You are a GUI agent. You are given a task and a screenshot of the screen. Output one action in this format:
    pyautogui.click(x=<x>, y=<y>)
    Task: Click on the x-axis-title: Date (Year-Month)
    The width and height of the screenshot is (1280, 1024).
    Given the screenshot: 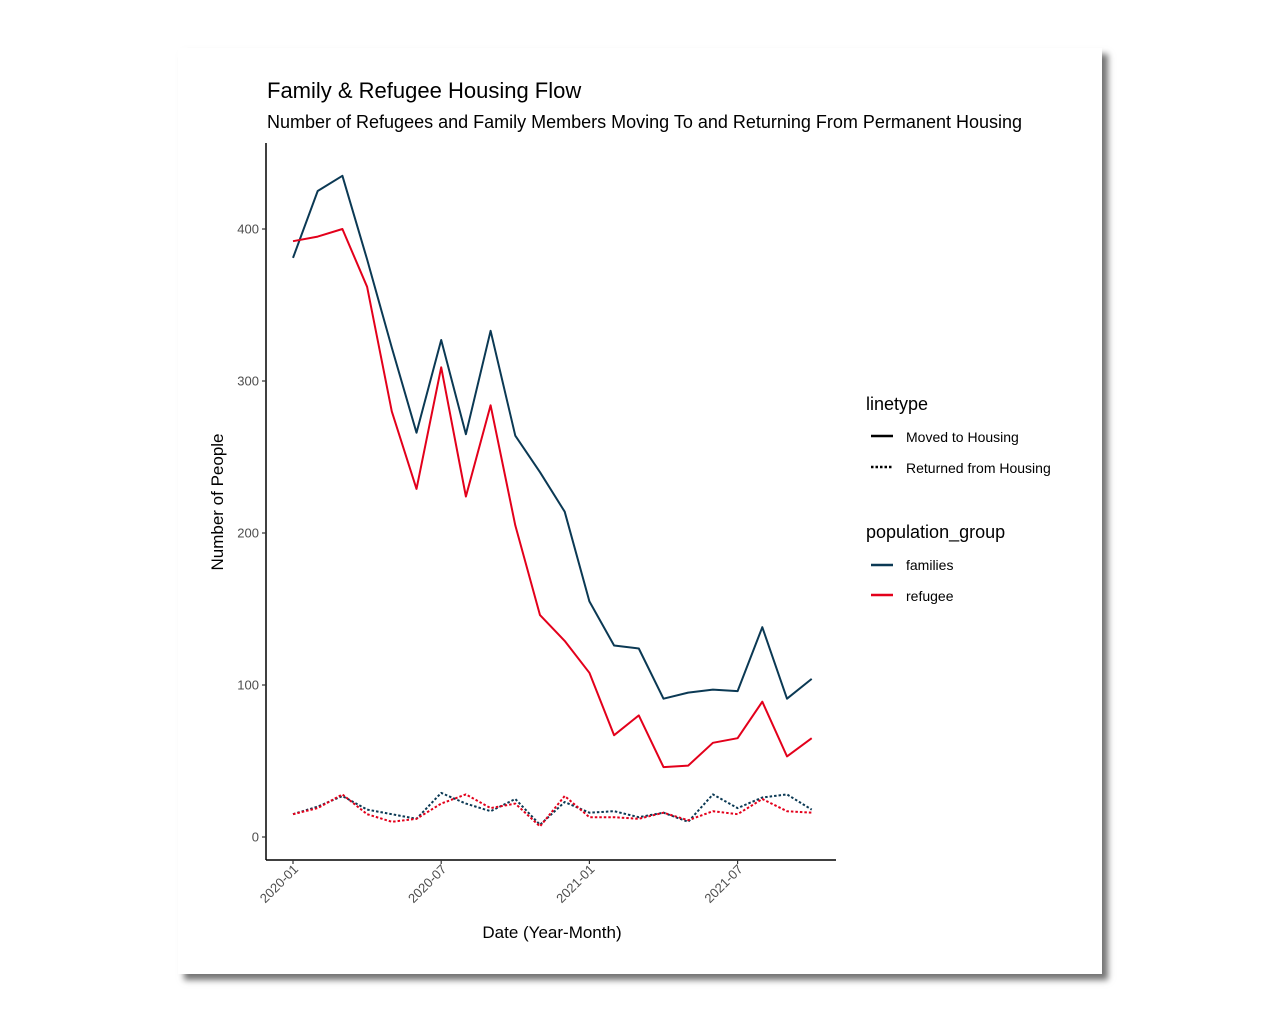 What is the action you would take?
    pyautogui.click(x=551, y=932)
    